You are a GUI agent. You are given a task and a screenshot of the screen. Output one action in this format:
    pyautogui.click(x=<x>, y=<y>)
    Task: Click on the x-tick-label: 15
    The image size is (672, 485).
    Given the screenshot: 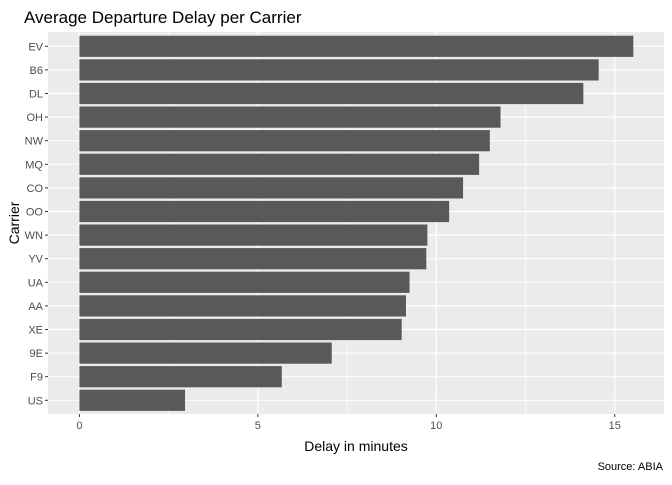 What is the action you would take?
    pyautogui.click(x=615, y=426)
    